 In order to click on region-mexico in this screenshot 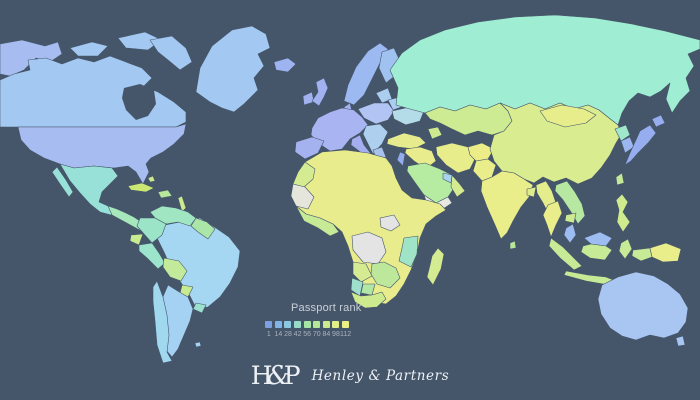, I will do `click(89, 189)`.